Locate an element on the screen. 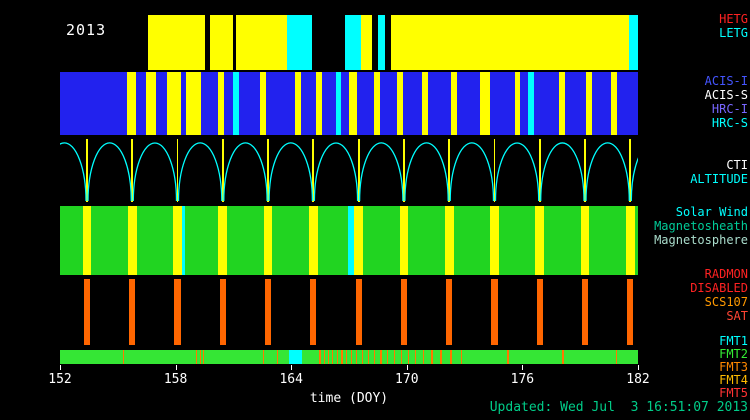 This screenshot has width=750, height=420. band-regions is located at coordinates (349, 240).